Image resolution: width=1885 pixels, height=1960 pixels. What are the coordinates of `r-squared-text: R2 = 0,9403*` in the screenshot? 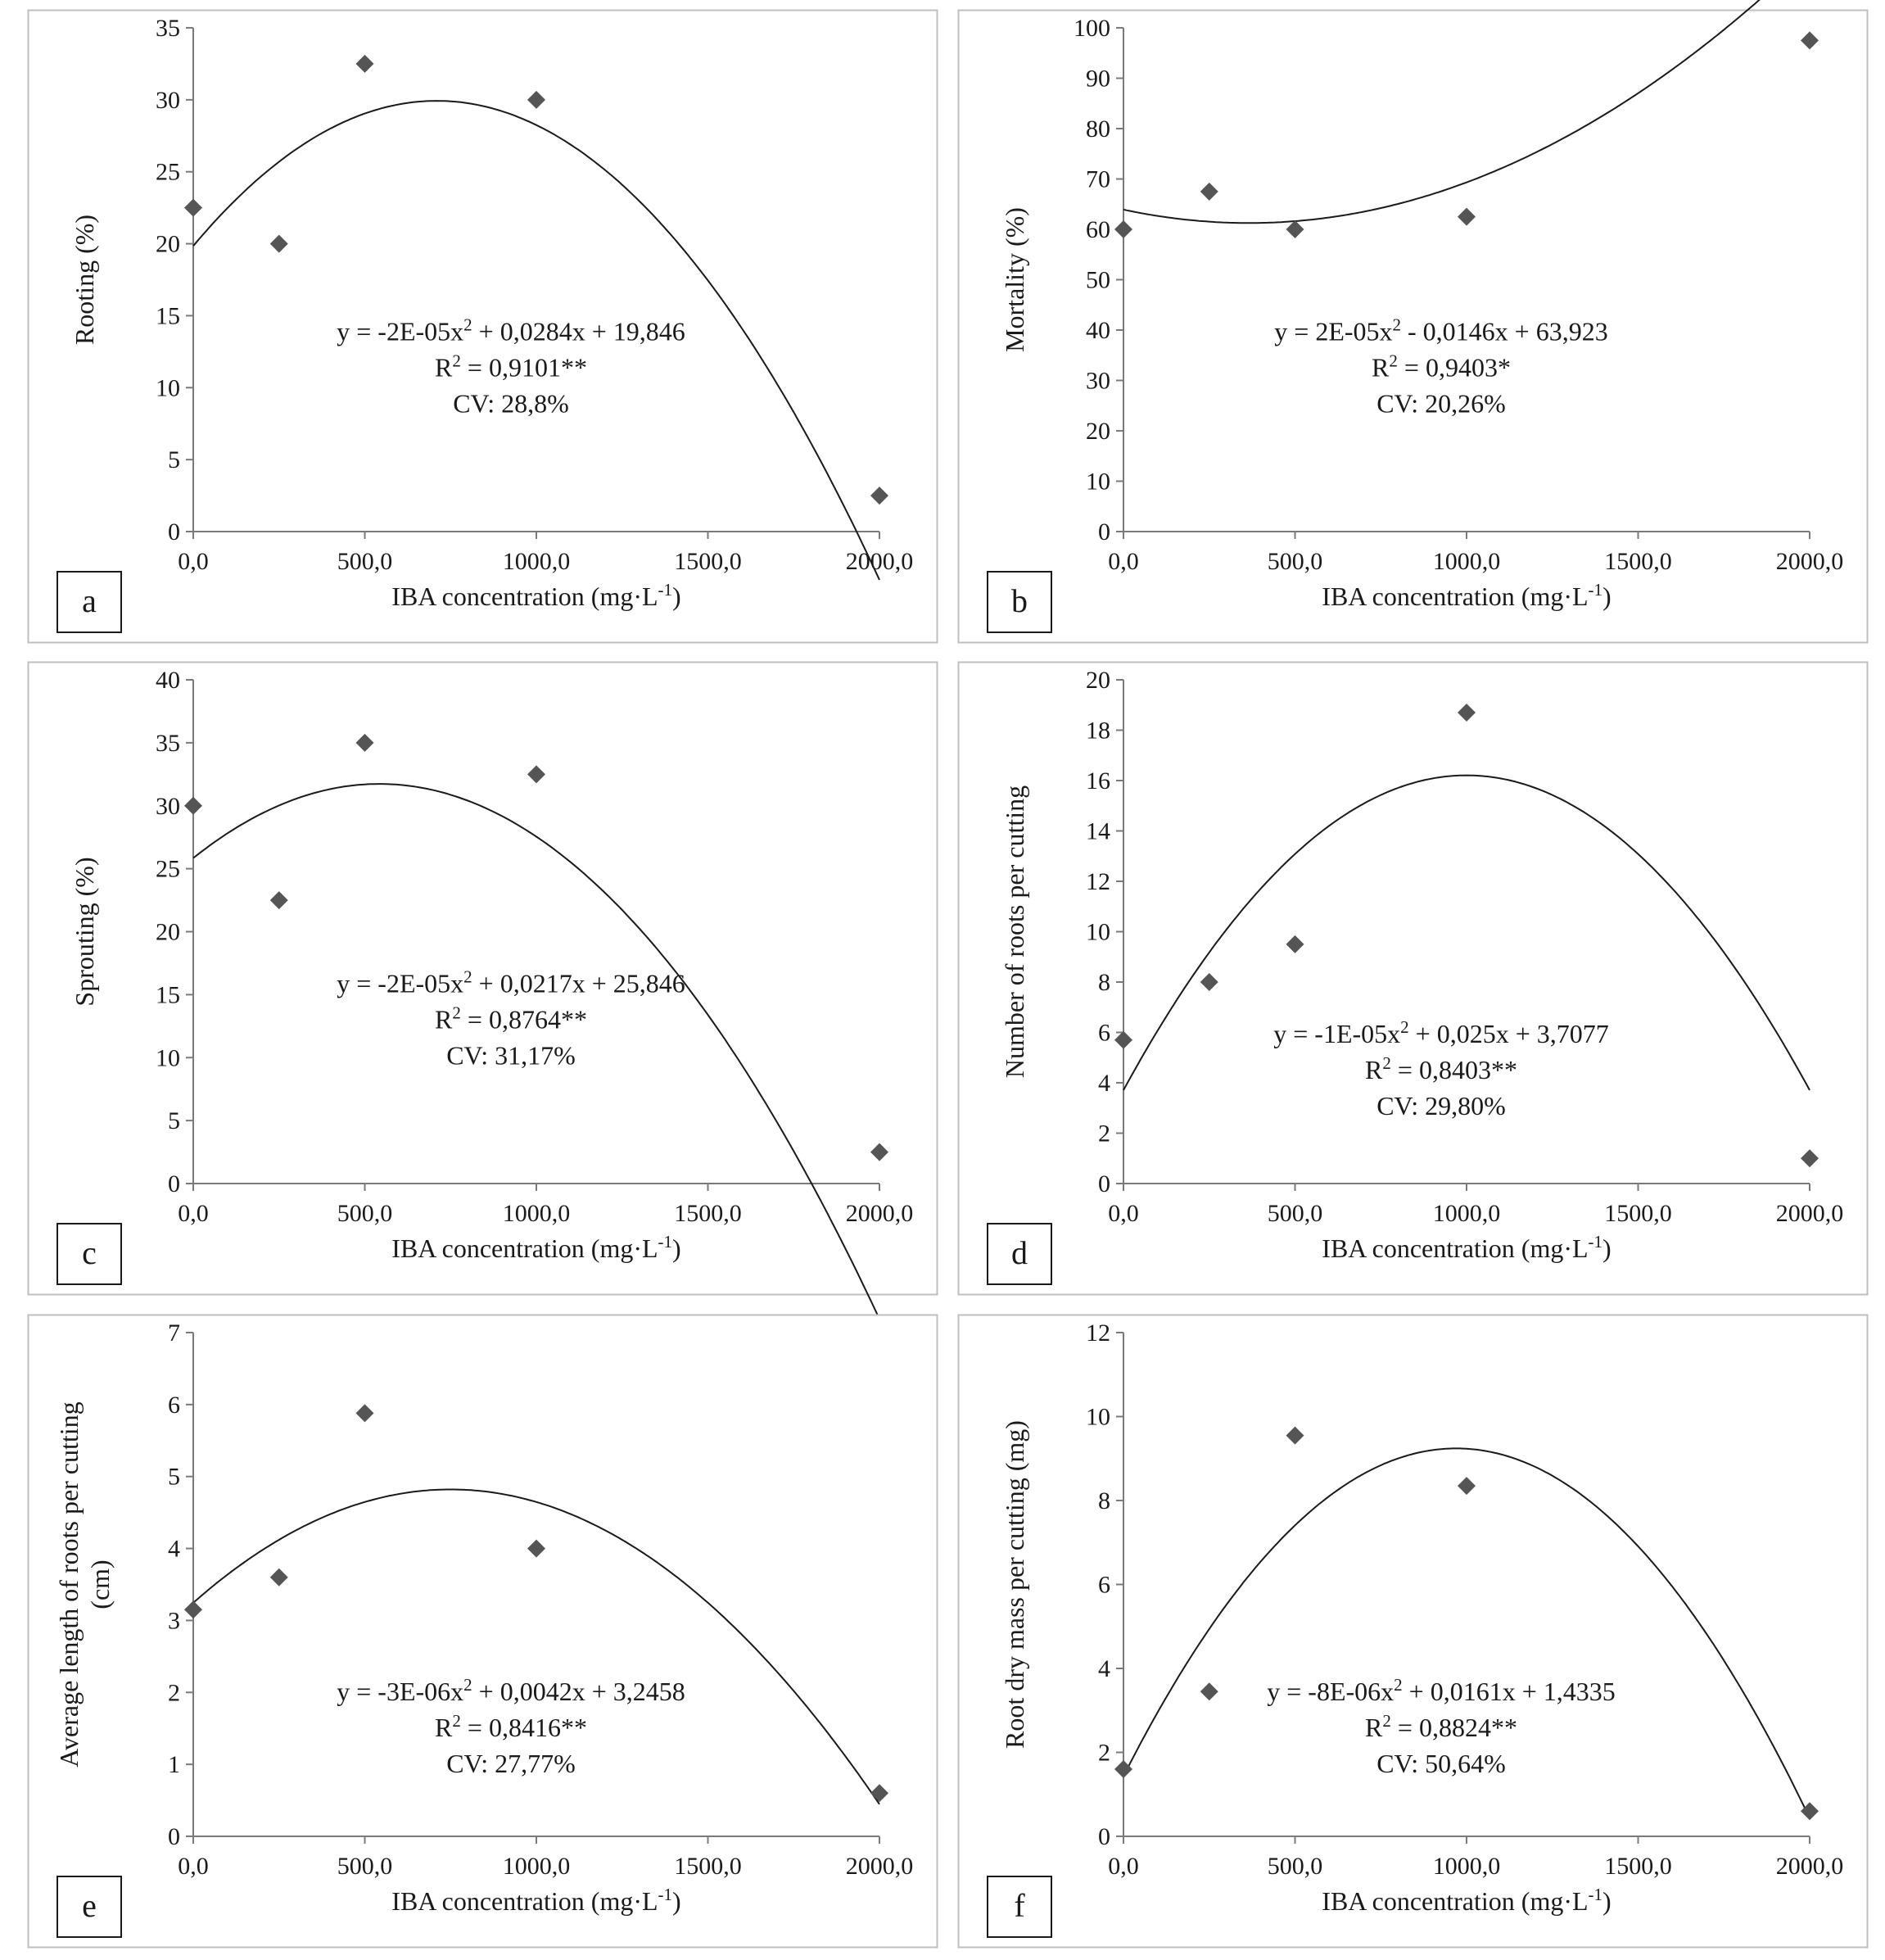 It's located at (1441, 366).